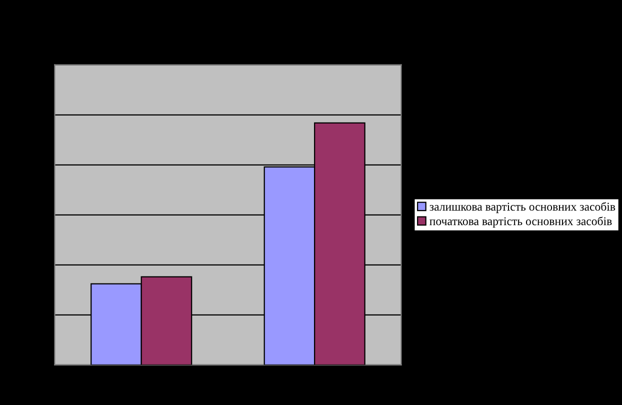 This screenshot has width=622, height=405. Describe the element at coordinates (523, 208) in the screenshot. I see `legend-label: залишкова вартість основних засобів` at that location.